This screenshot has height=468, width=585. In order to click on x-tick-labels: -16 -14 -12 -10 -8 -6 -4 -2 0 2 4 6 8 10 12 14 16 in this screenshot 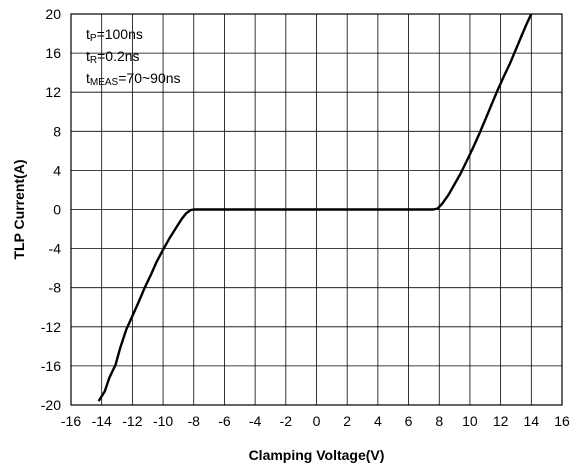, I will do `click(315, 421)`.